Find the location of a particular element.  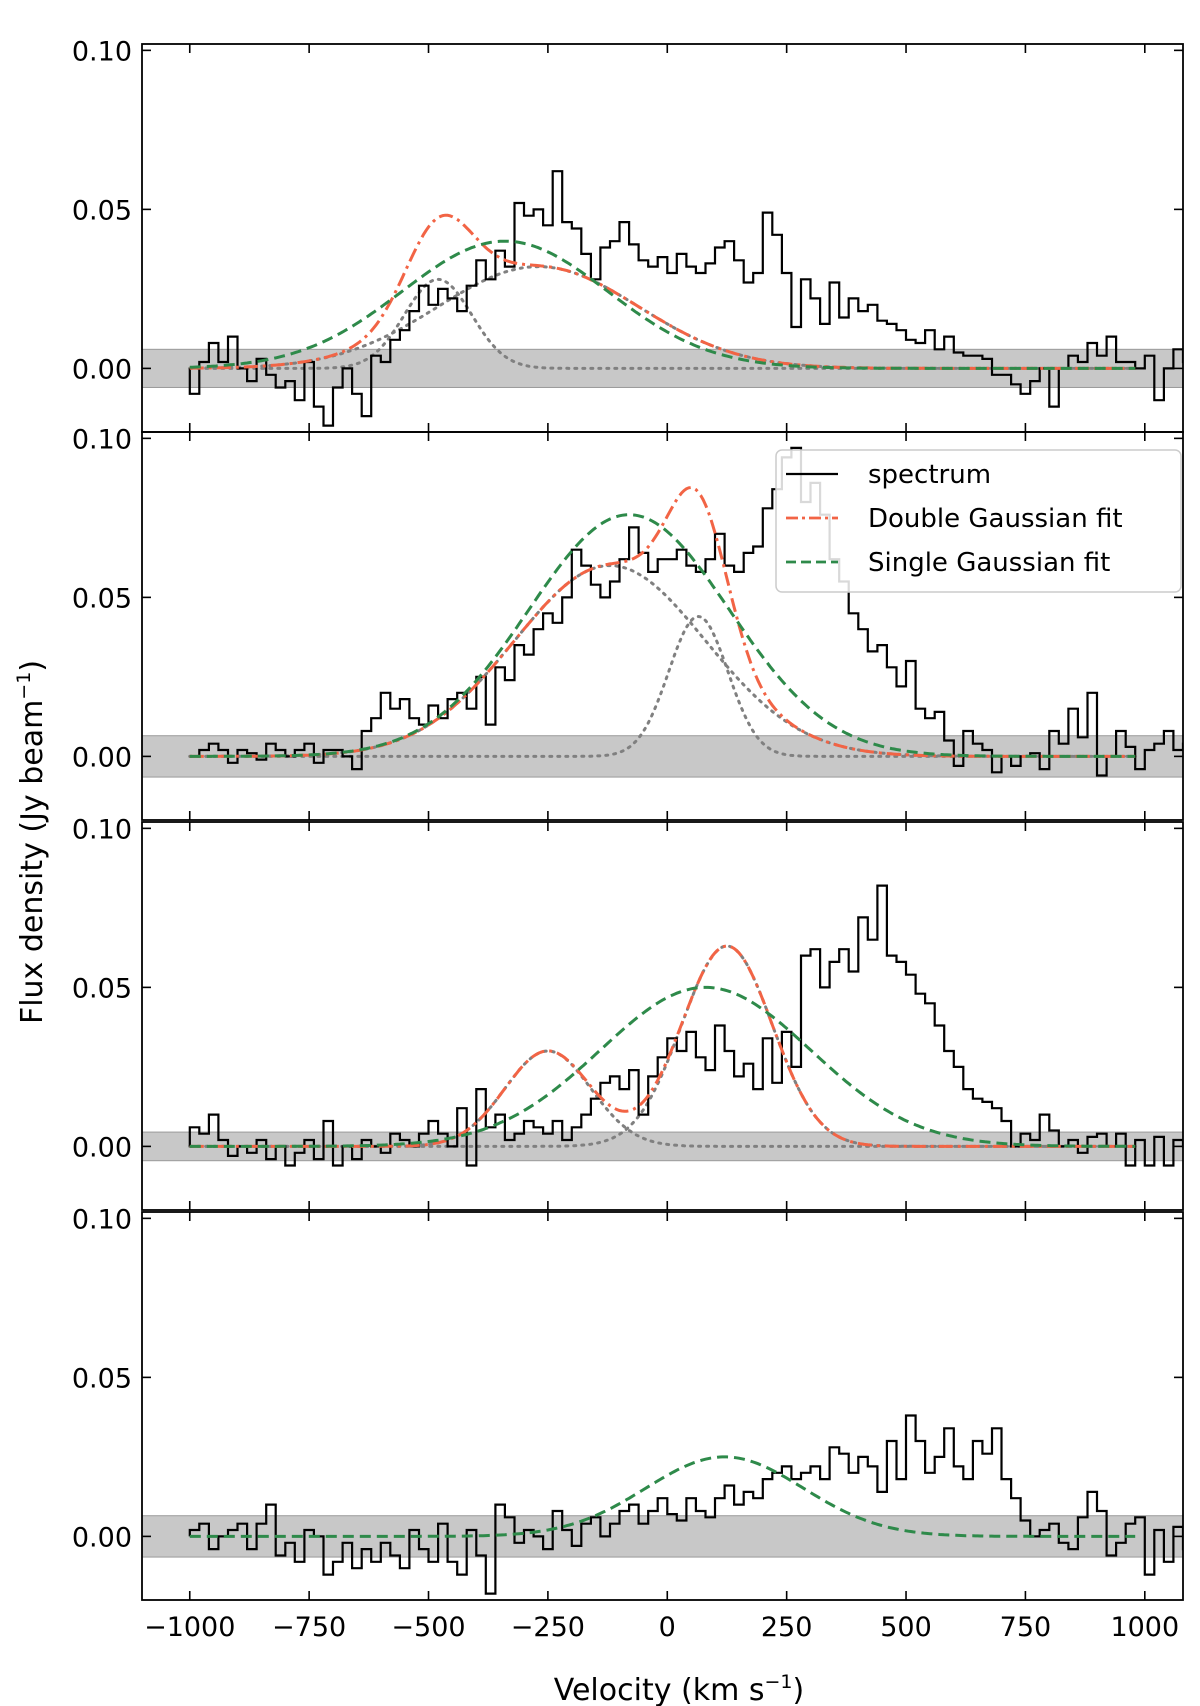

y-axis-title-main: Flux density (Jy beam is located at coordinates (32, 862).